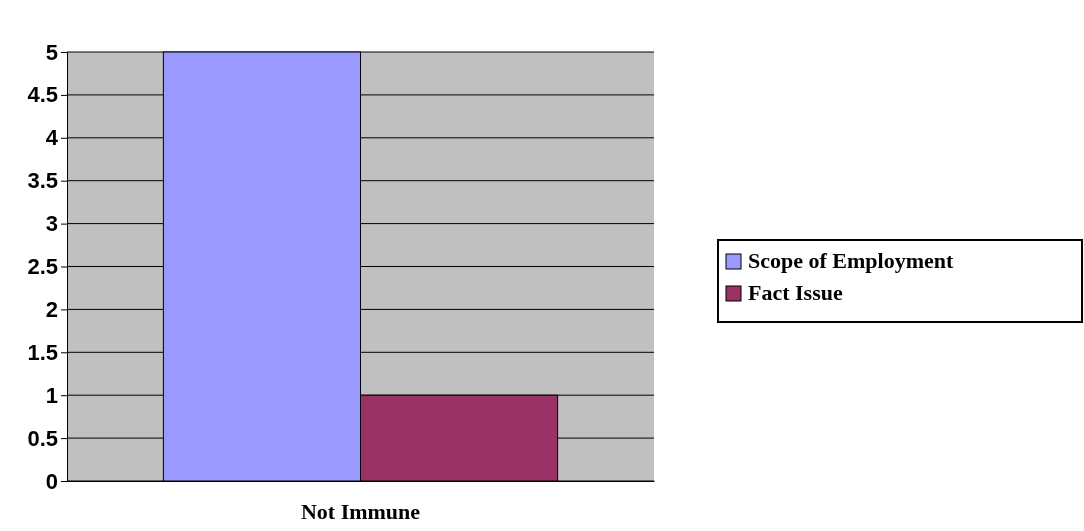 This screenshot has height=531, width=1084. I want to click on y-tick-label: 1, so click(51, 395).